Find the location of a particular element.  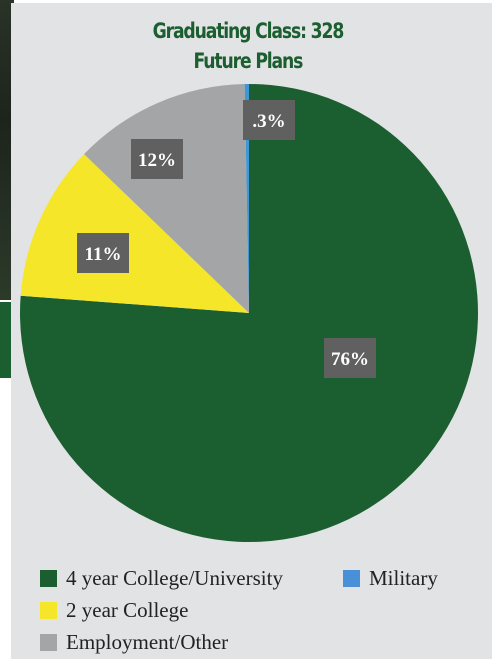

chart-title-line-2: Future Plans is located at coordinates (248, 61).